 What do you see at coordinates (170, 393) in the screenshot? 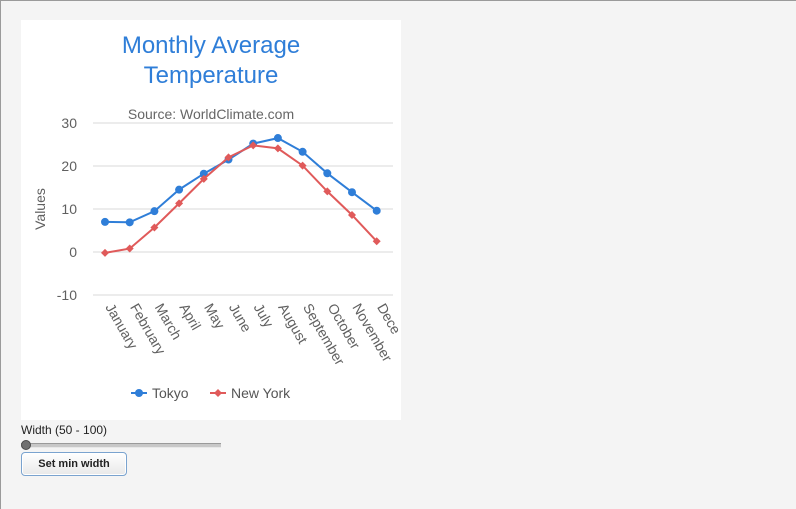
I see `legend-label-tokyo: Tokyo` at bounding box center [170, 393].